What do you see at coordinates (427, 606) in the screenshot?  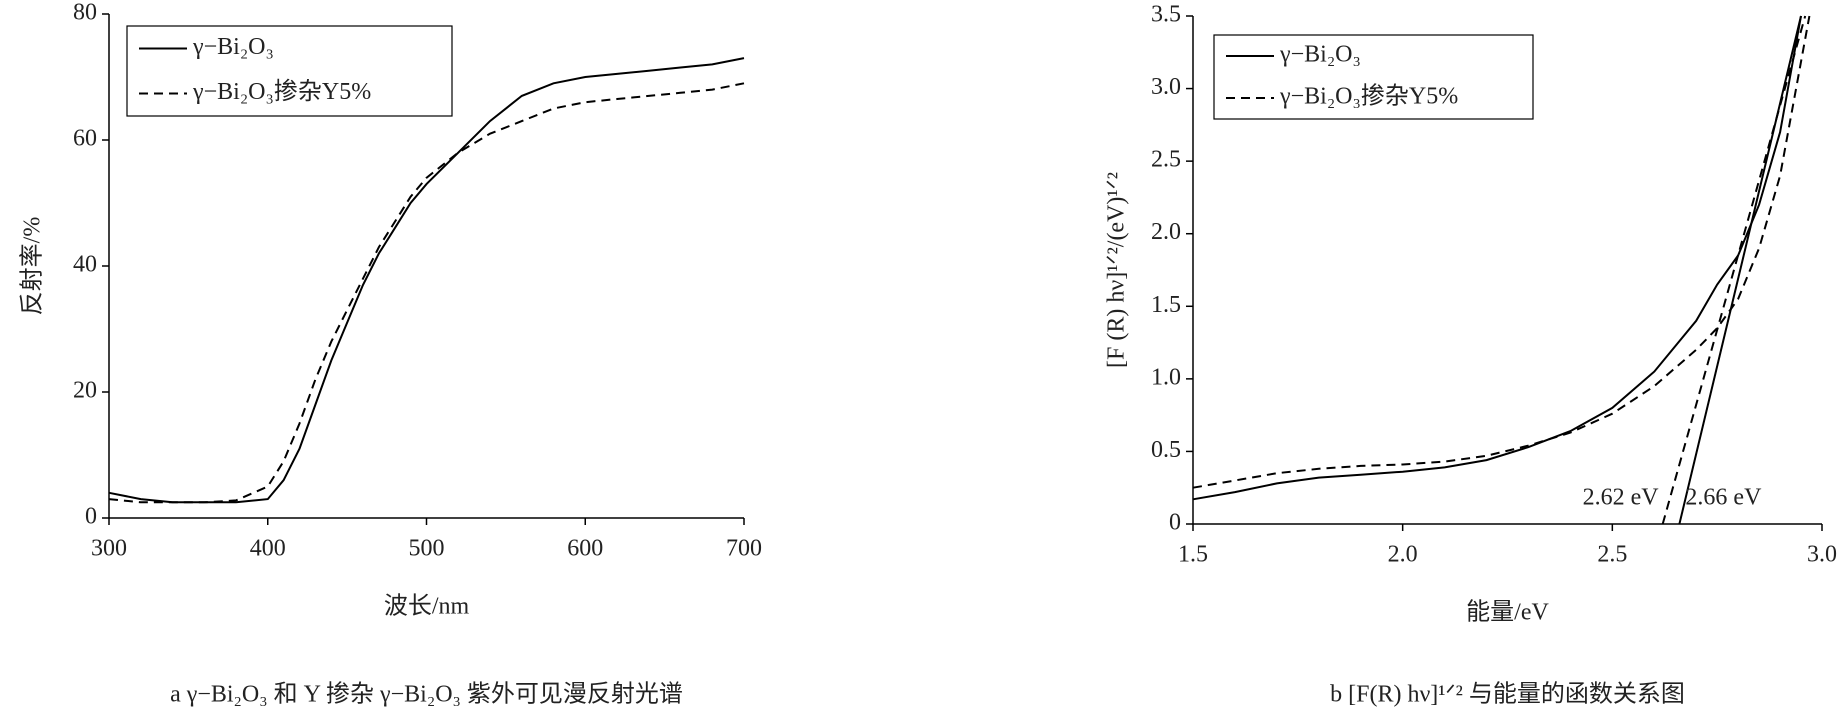 I see `x-axis-label: 波长/nm` at bounding box center [427, 606].